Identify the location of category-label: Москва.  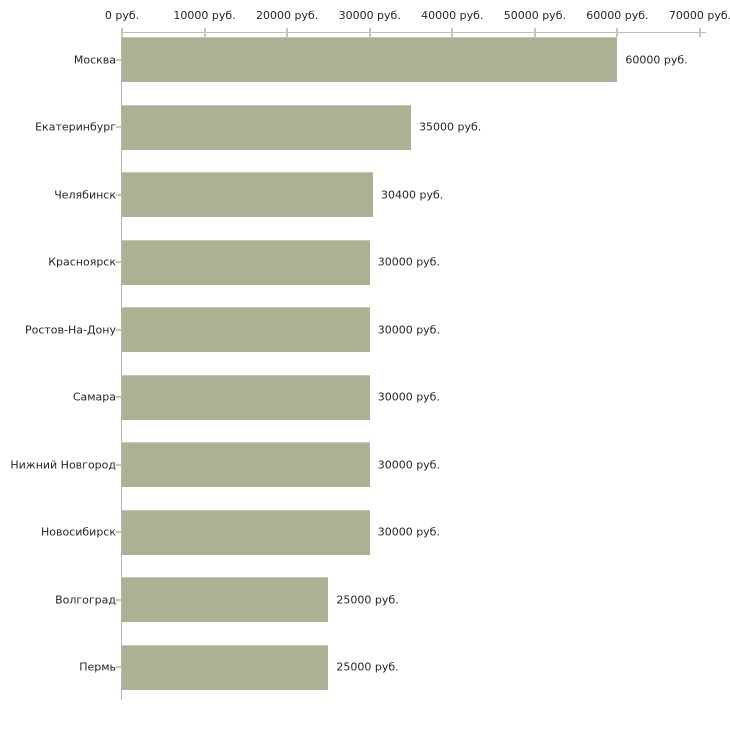
(94, 59).